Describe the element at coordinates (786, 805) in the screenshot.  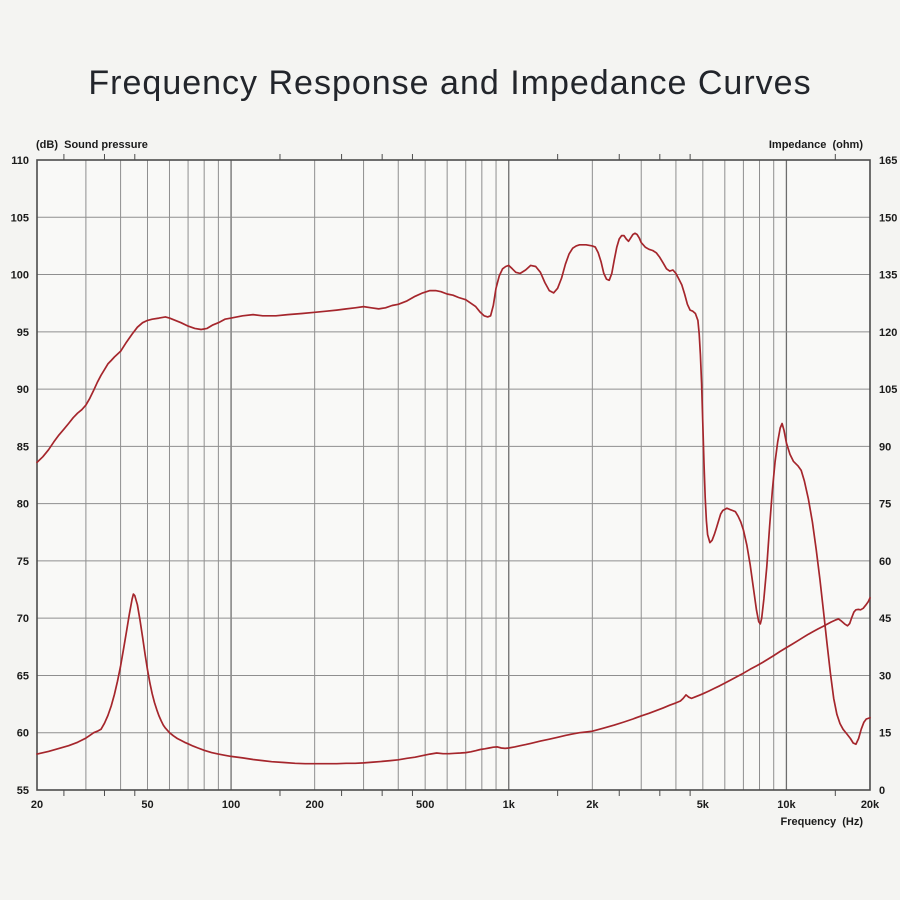
I see `x-tick-label: 10k` at that location.